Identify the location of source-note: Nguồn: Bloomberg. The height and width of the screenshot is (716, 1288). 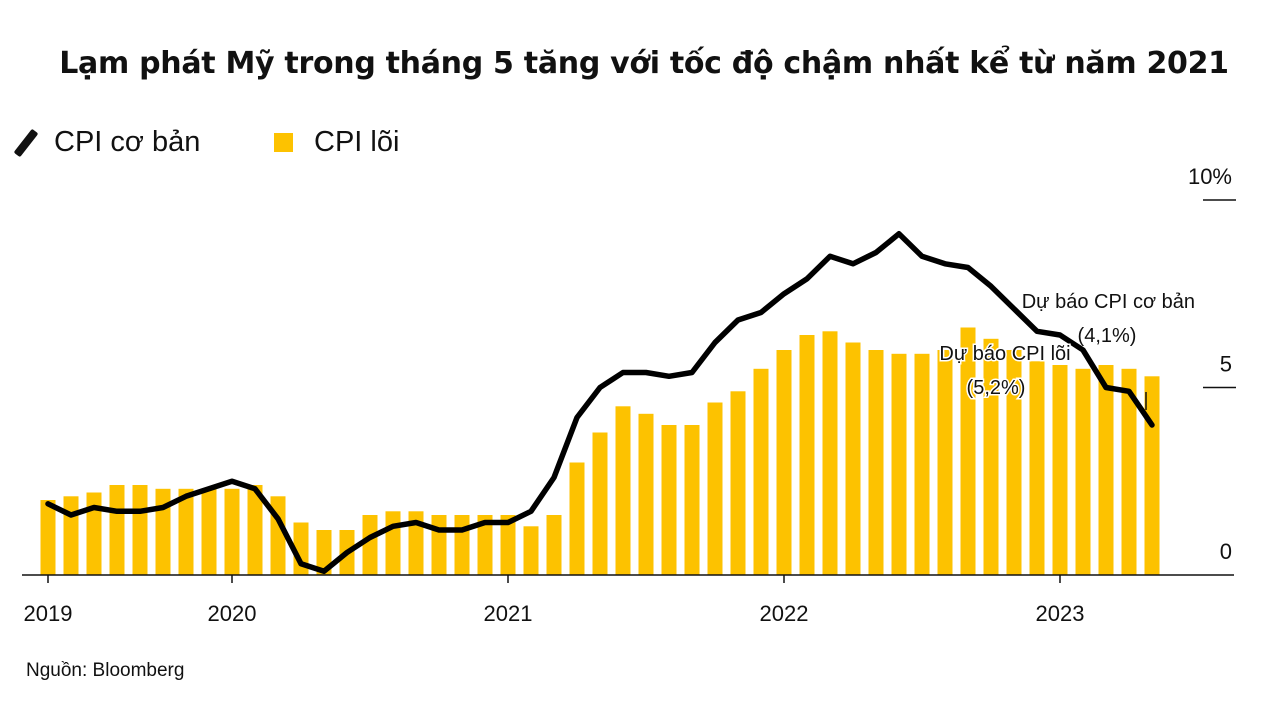
(105, 670).